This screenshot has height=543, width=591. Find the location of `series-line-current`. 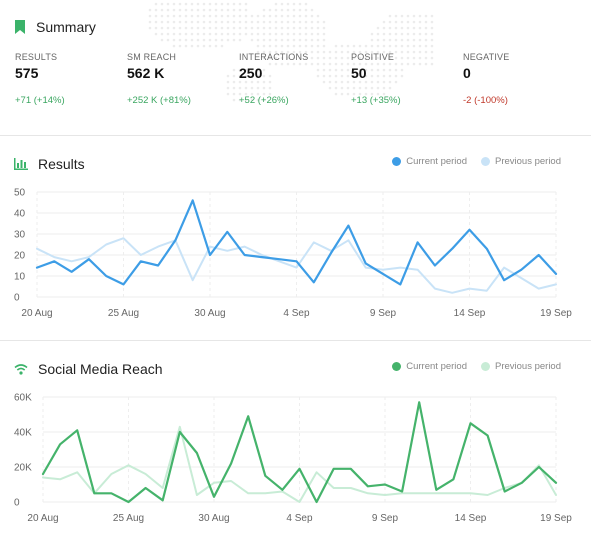

series-line-current is located at coordinates (296, 242).